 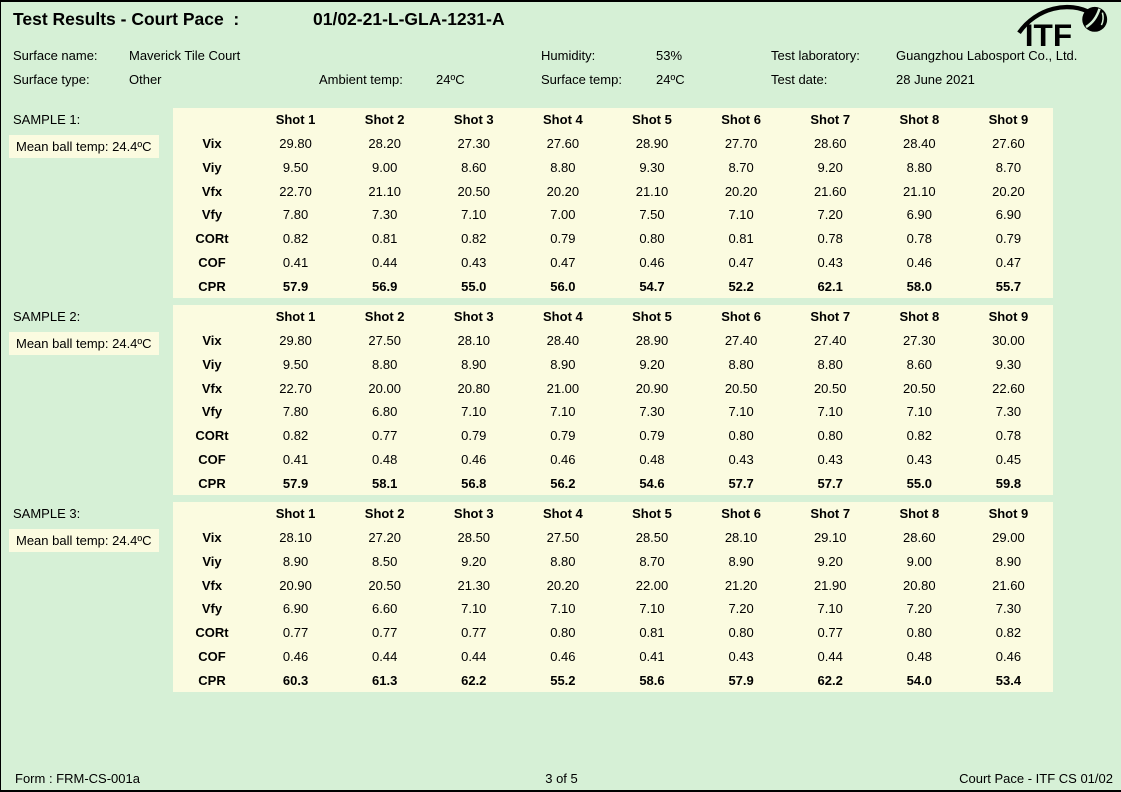 What do you see at coordinates (1048, 33) in the screenshot?
I see `svg-text: ITF` at bounding box center [1048, 33].